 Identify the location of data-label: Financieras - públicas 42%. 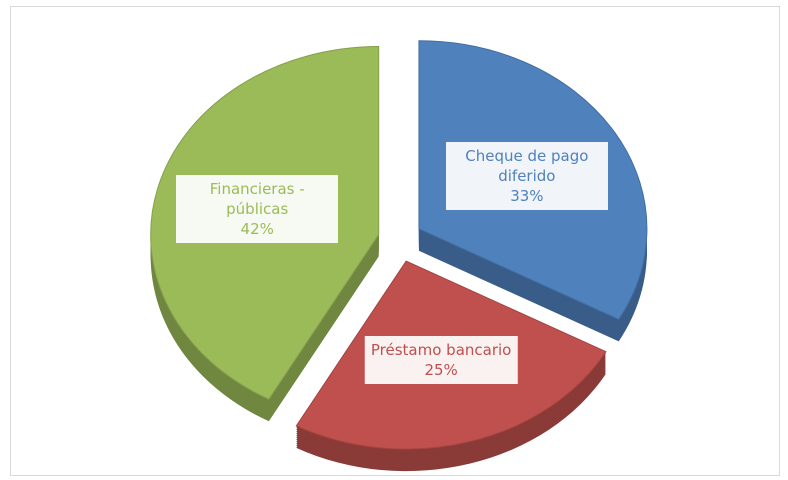
(257, 208).